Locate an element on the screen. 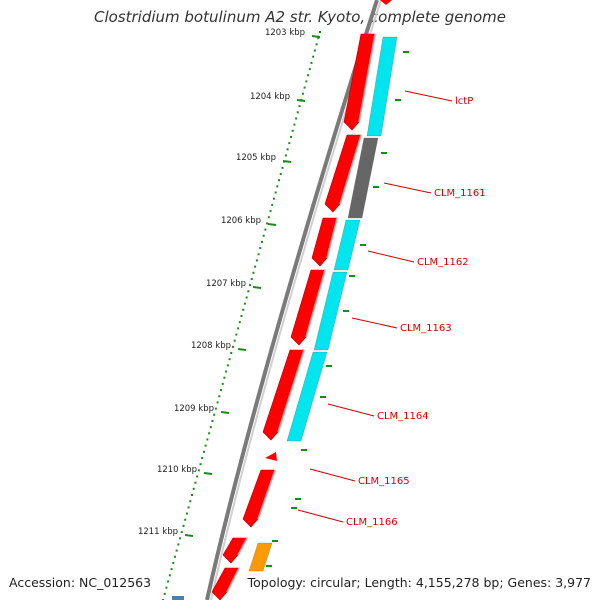 The image size is (600, 600). gene-label: lctP is located at coordinates (464, 101).